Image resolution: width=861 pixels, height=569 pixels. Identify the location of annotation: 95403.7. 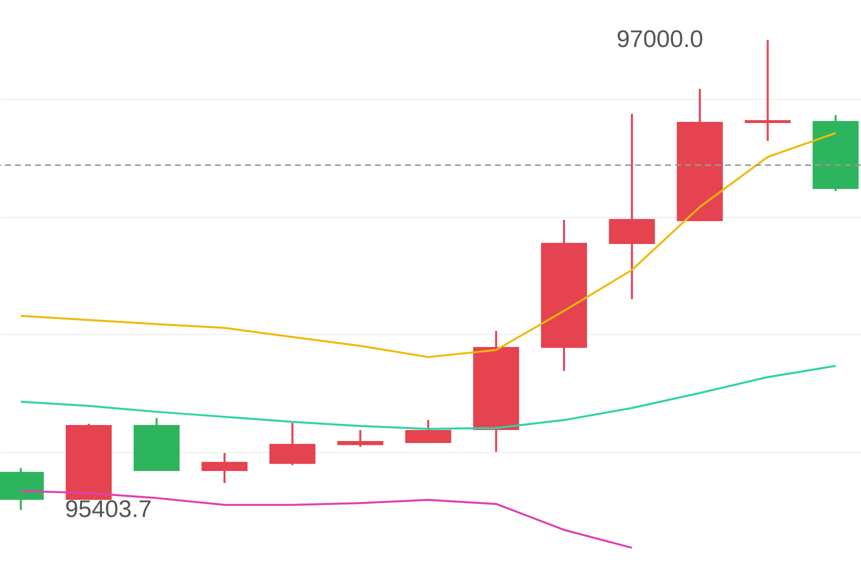
(108, 509).